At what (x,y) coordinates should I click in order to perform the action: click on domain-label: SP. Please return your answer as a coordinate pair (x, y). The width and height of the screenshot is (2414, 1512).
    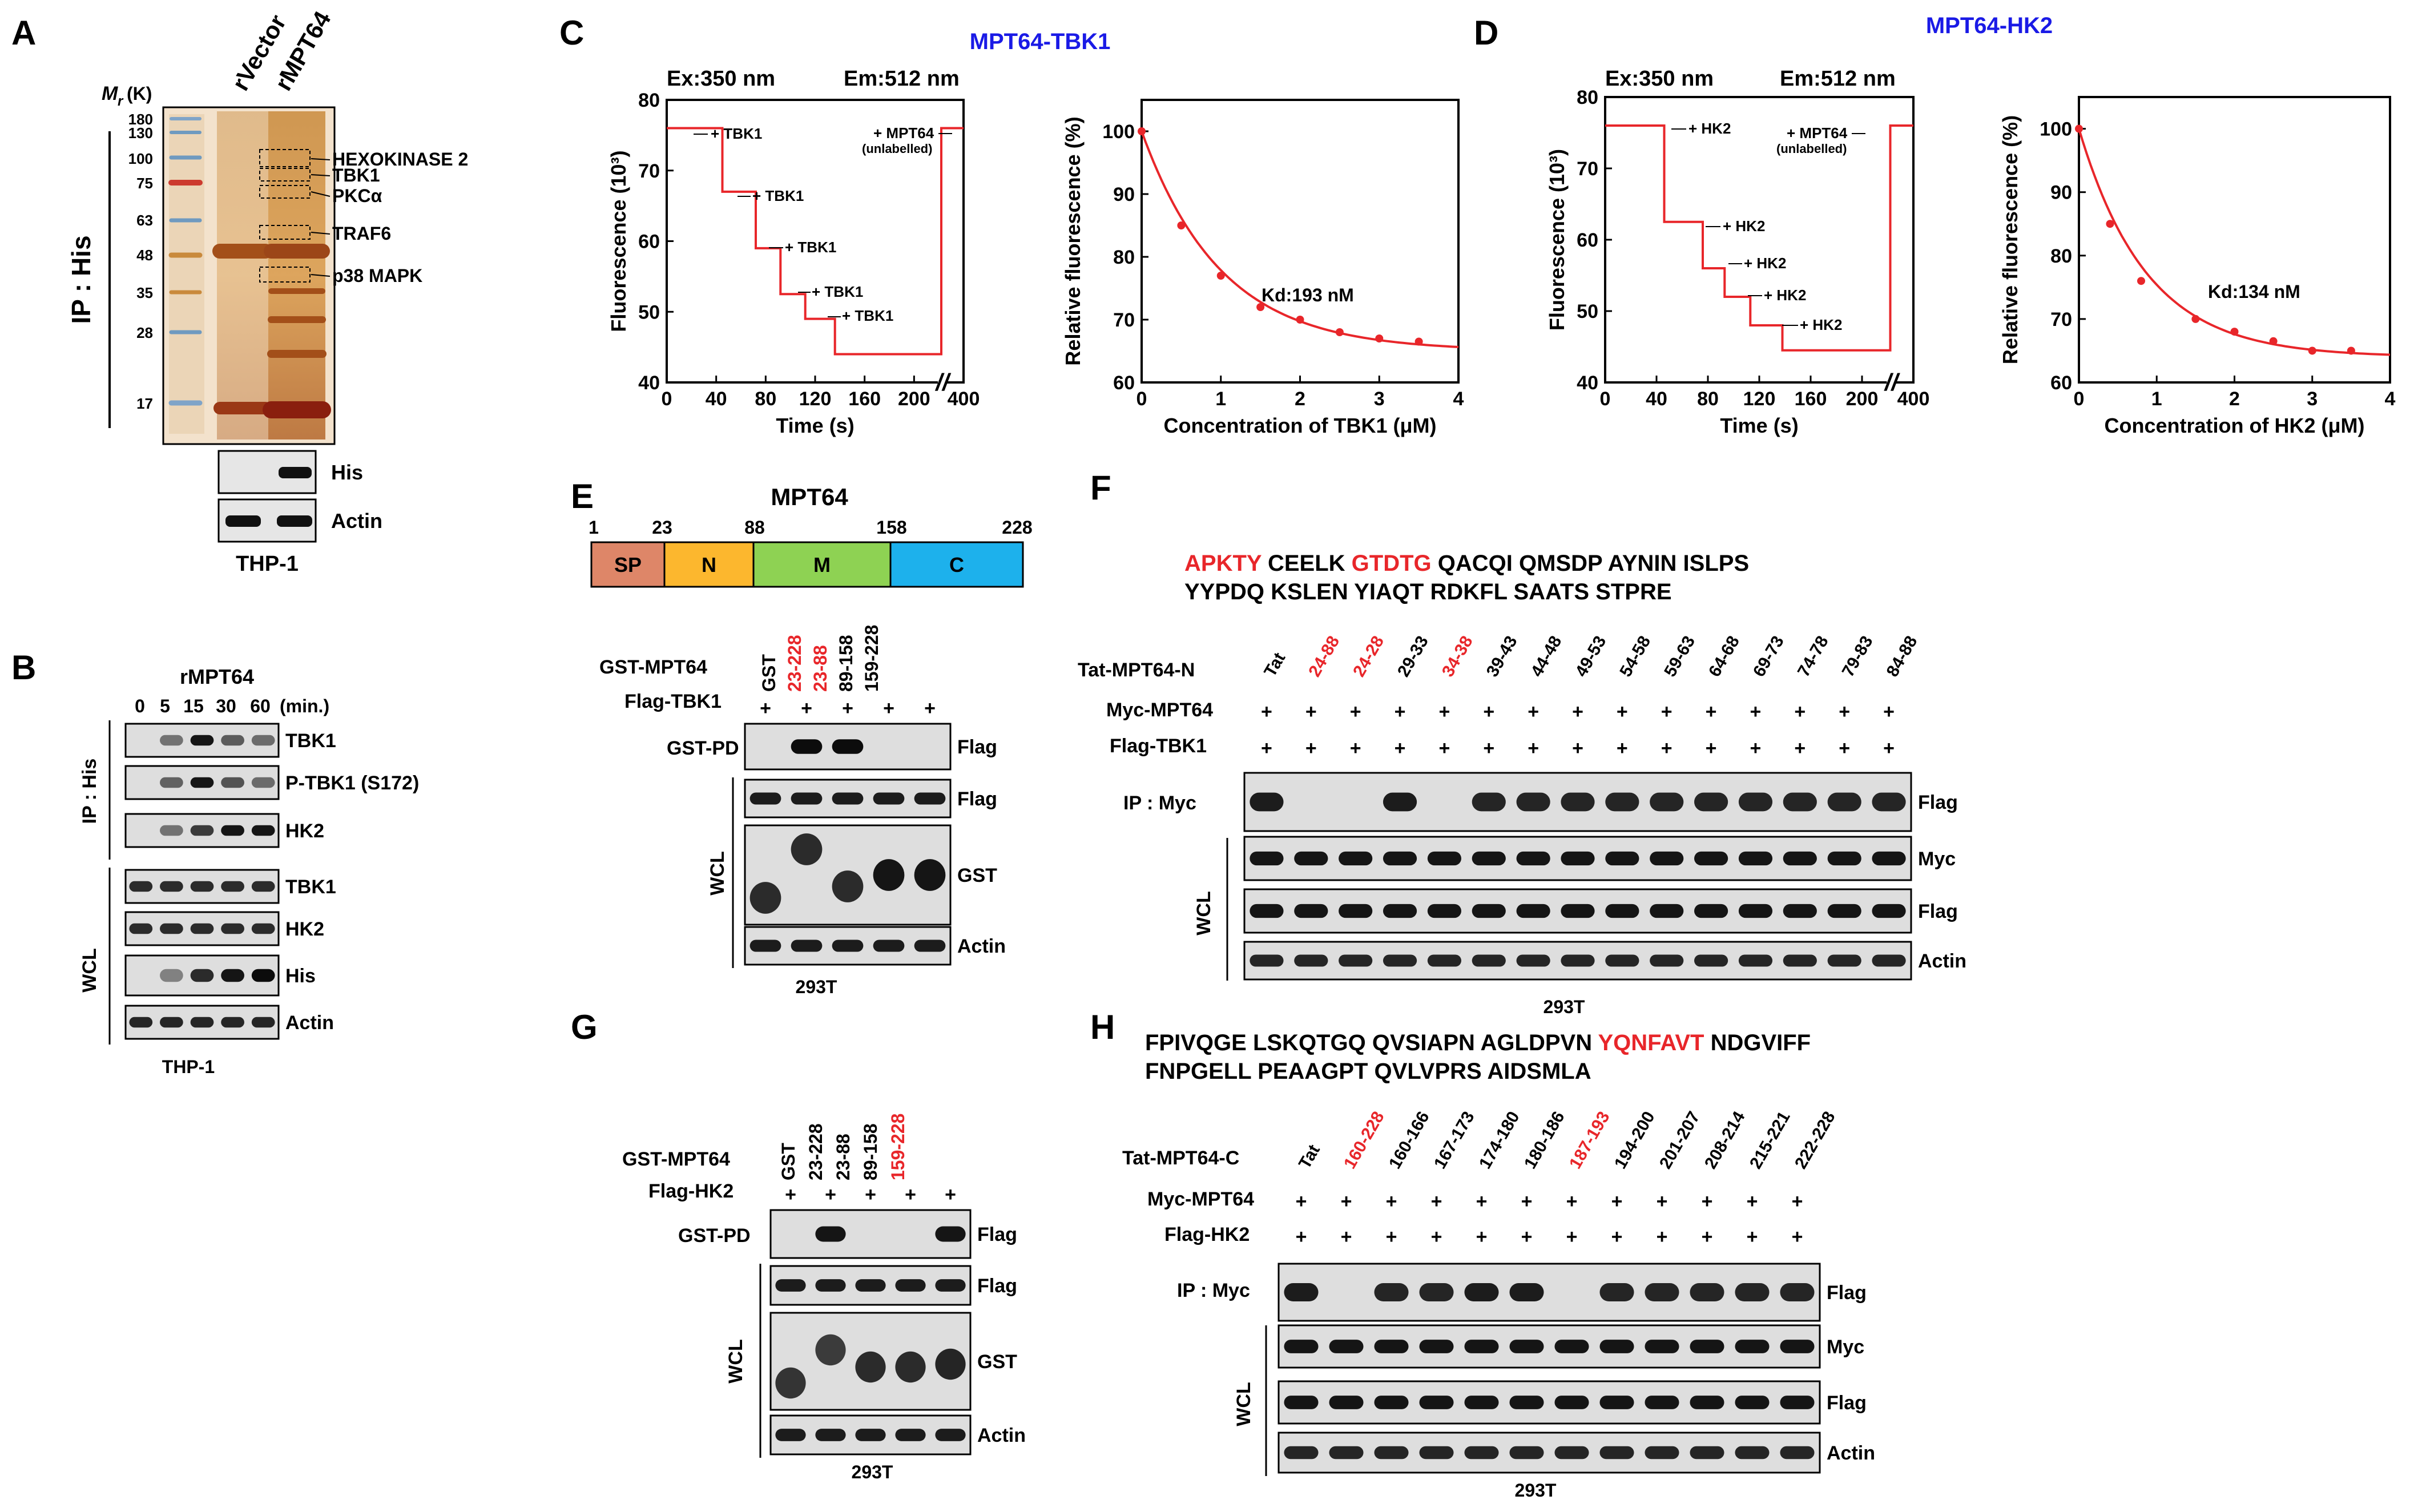
    Looking at the image, I should click on (628, 564).